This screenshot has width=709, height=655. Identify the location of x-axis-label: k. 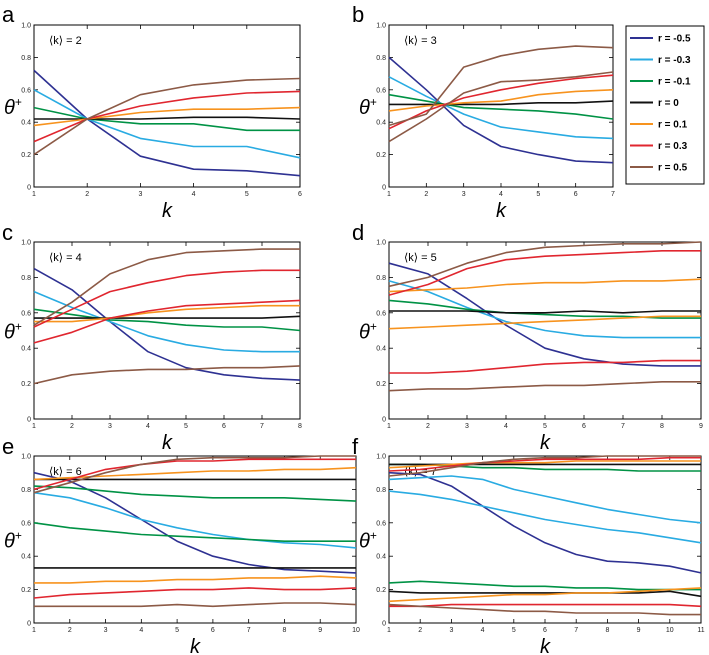
(545, 443).